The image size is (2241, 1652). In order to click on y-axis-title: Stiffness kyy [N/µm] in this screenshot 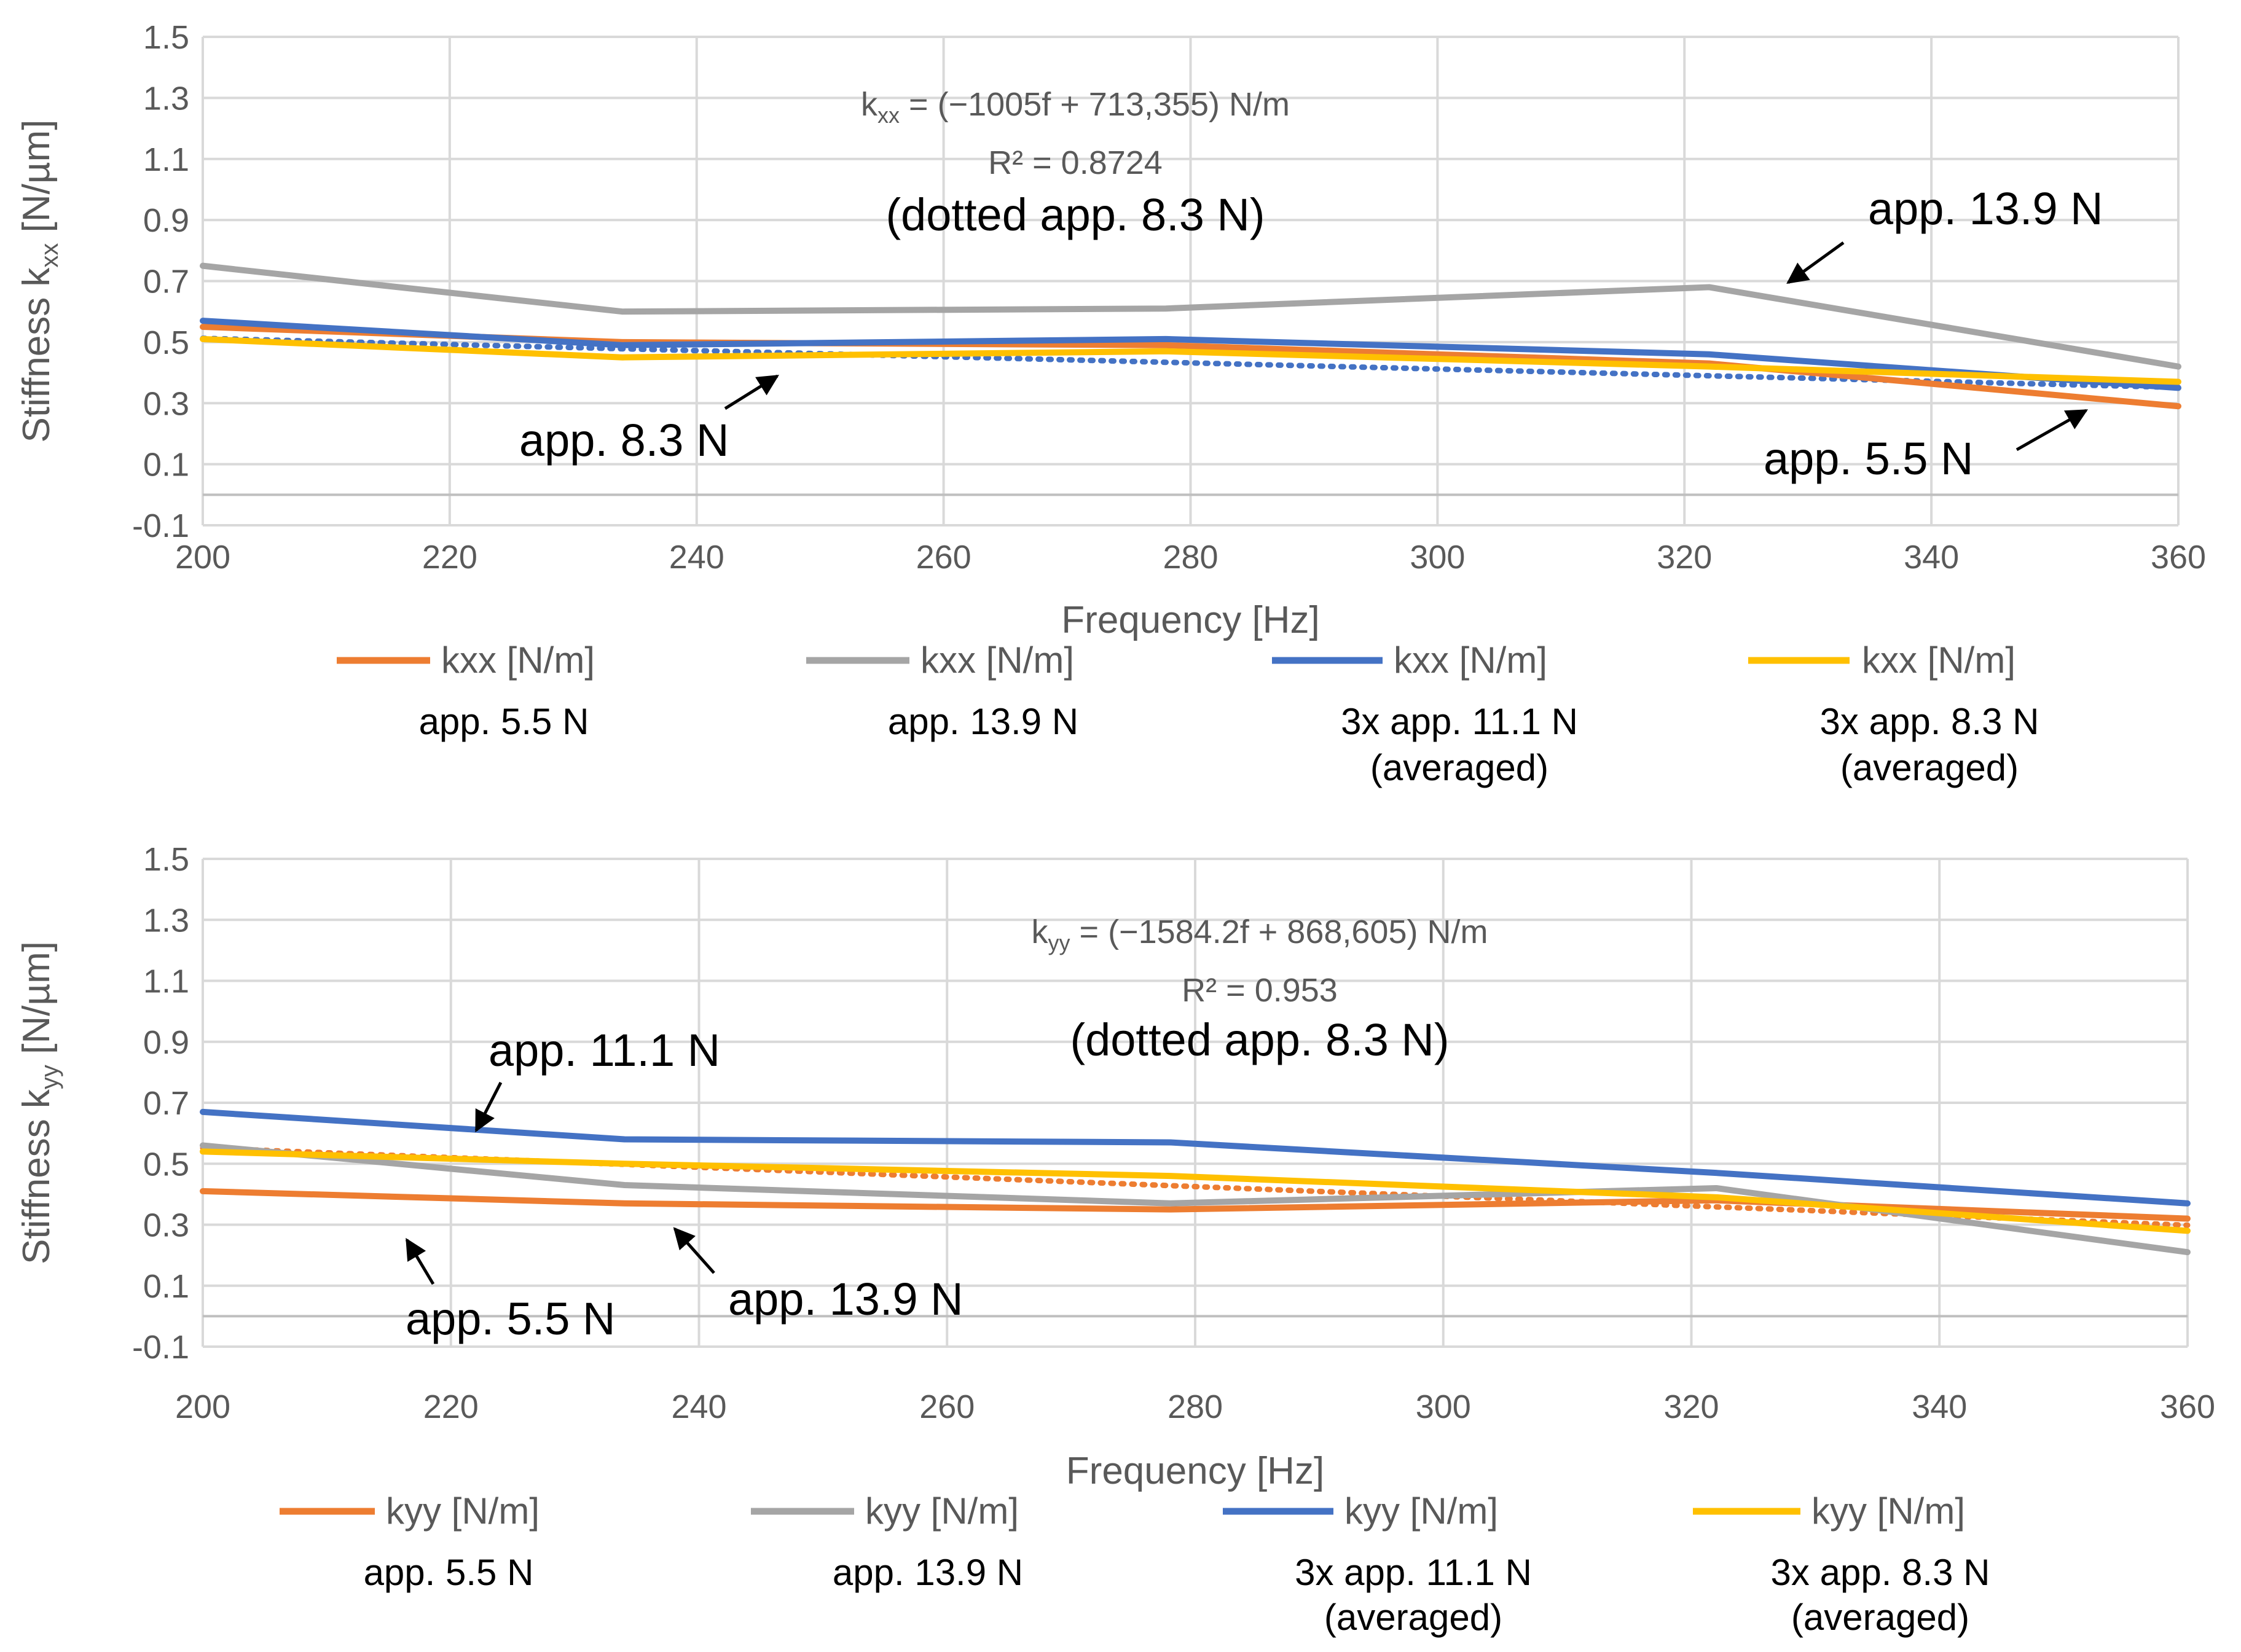, I will do `click(39, 1102)`.